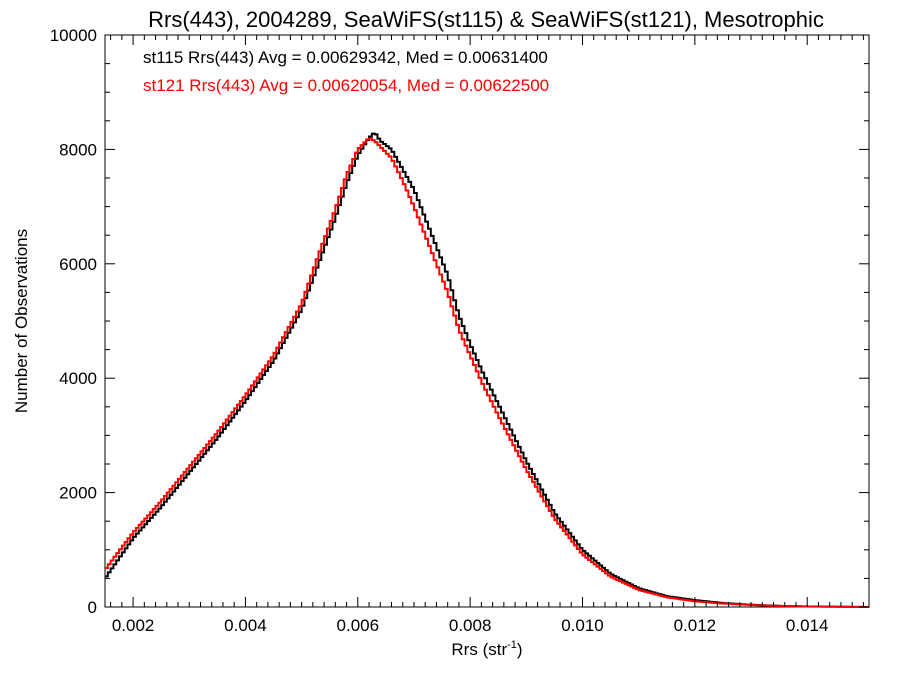 This screenshot has width=900, height=675. I want to click on y-tick-label: 8000, so click(78, 149).